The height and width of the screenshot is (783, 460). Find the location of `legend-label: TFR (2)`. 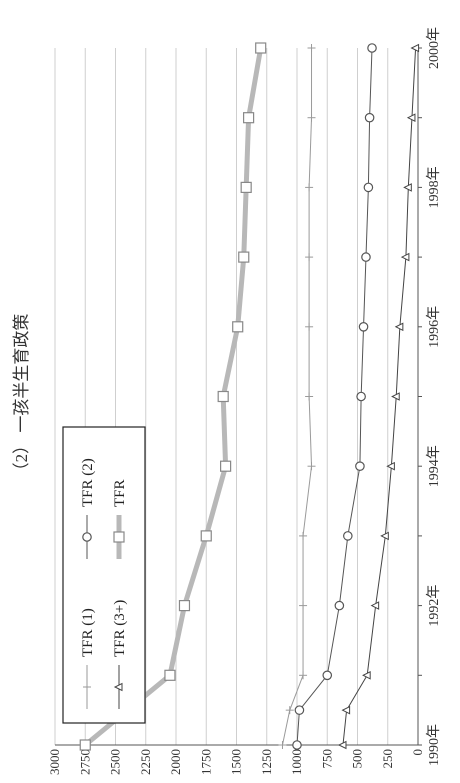

legend-label: TFR (2) is located at coordinates (88, 482).